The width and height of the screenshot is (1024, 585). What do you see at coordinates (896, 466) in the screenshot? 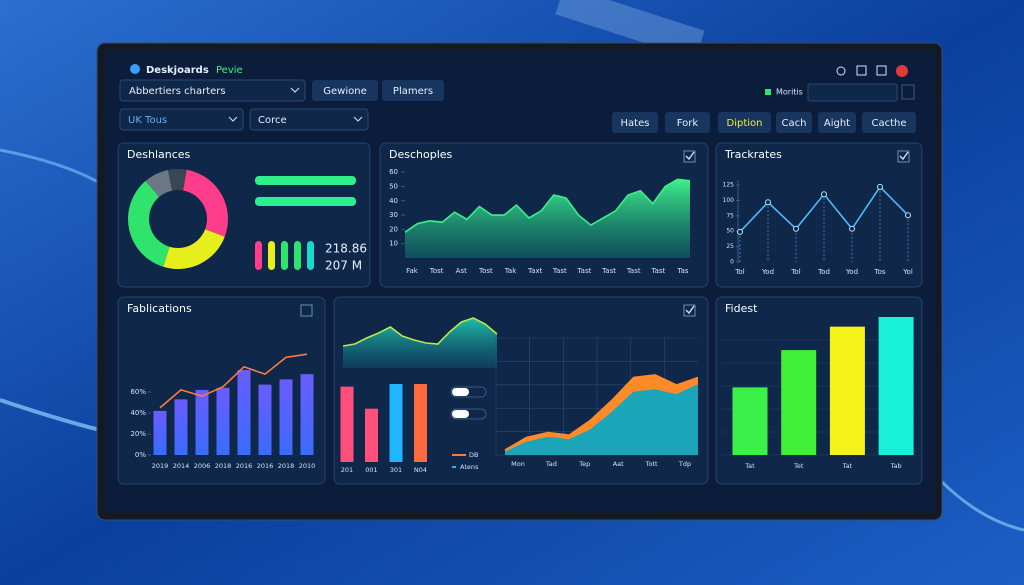
I see `x-tick-label: Tab` at bounding box center [896, 466].